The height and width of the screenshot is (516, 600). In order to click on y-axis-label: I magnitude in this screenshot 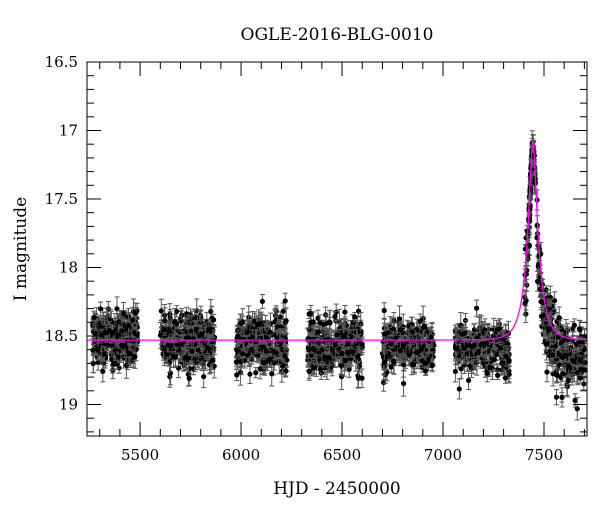, I will do `click(21, 249)`.